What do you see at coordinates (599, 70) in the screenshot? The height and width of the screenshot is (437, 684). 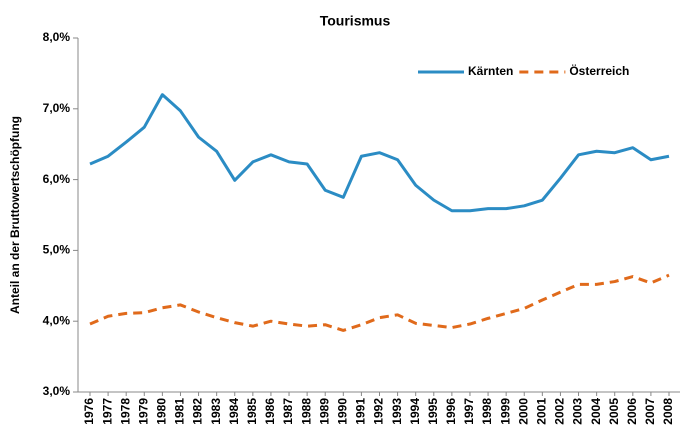 I see `legend-label: Österreich` at bounding box center [599, 70].